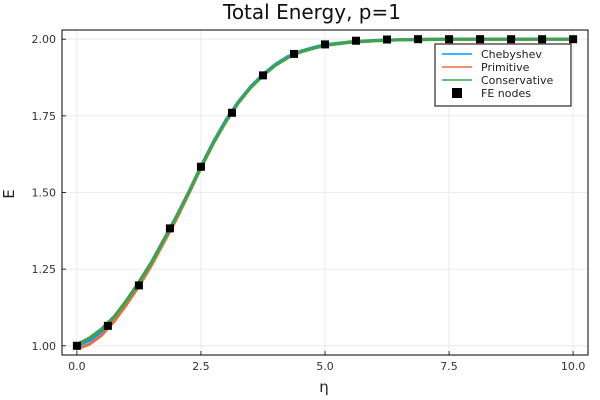 Image resolution: width=600 pixels, height=400 pixels. I want to click on x-axis-ticks: 0.0 2.5 5.0 7.5 10.0, so click(326, 362).